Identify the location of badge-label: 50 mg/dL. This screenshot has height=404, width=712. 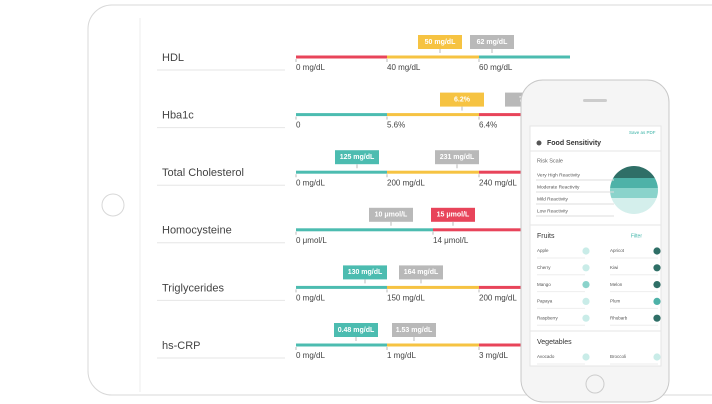
(440, 42).